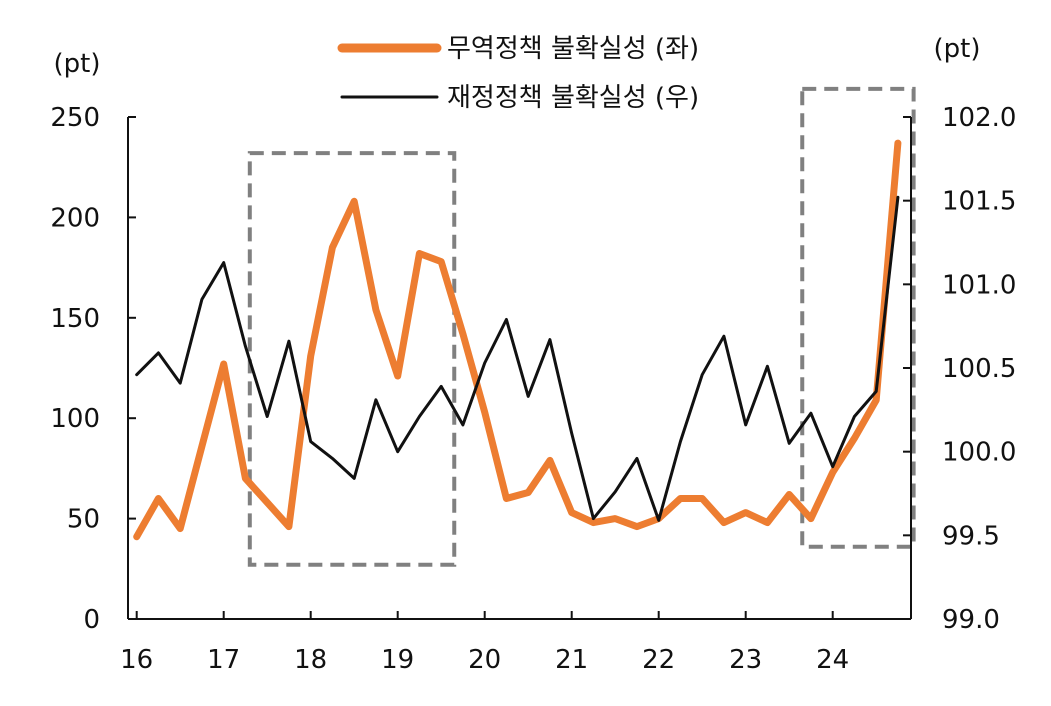 The height and width of the screenshot is (706, 1051). What do you see at coordinates (77, 64) in the screenshot?
I see `left-axis-unit: (pt)` at bounding box center [77, 64].